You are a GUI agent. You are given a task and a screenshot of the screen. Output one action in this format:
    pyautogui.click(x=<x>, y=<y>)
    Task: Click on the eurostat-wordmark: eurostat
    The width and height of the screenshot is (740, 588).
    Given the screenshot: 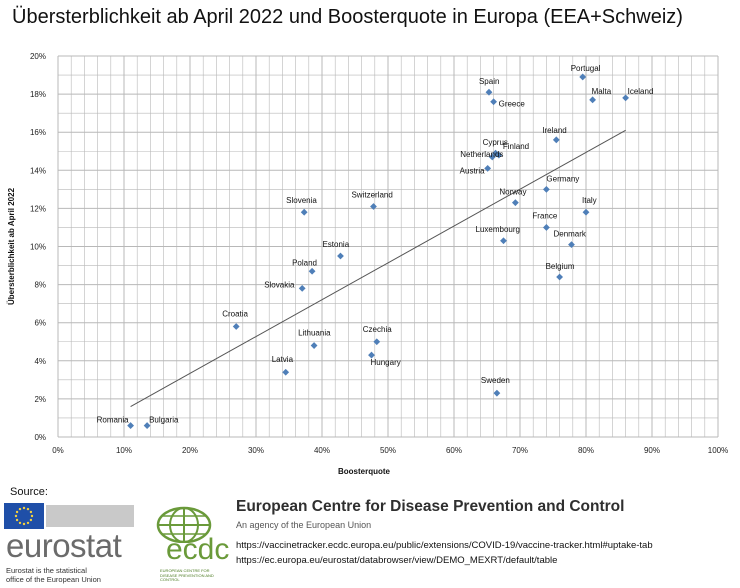 What is the action you would take?
    pyautogui.click(x=64, y=545)
    